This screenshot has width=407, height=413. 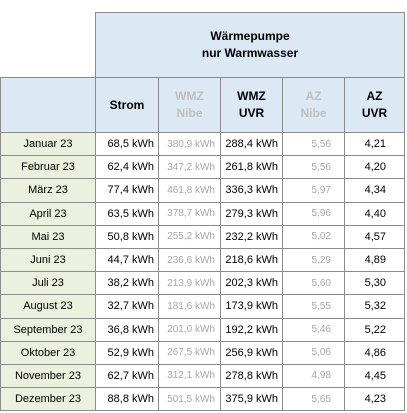 I want to click on value-cell: 5,55, so click(x=313, y=306).